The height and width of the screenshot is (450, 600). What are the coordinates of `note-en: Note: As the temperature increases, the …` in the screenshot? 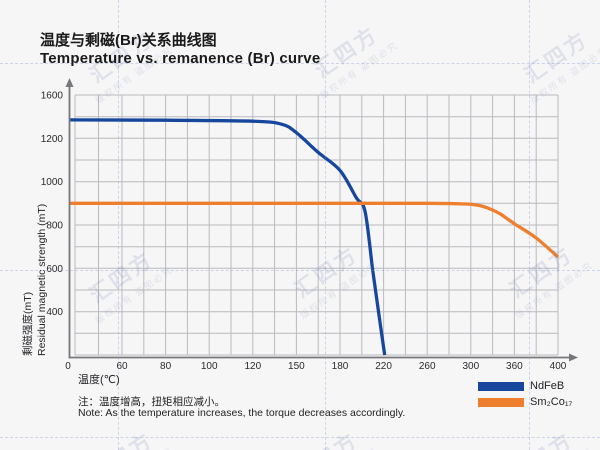 It's located at (242, 413).